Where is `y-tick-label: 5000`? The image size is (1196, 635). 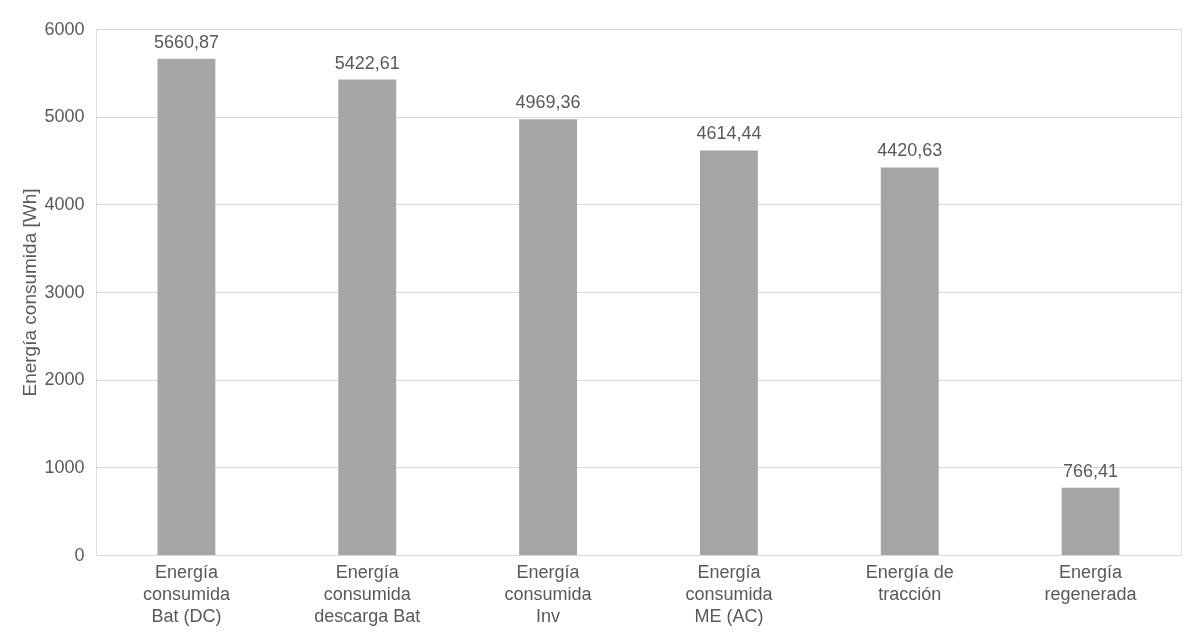 y-tick-label: 5000 is located at coordinates (64, 116).